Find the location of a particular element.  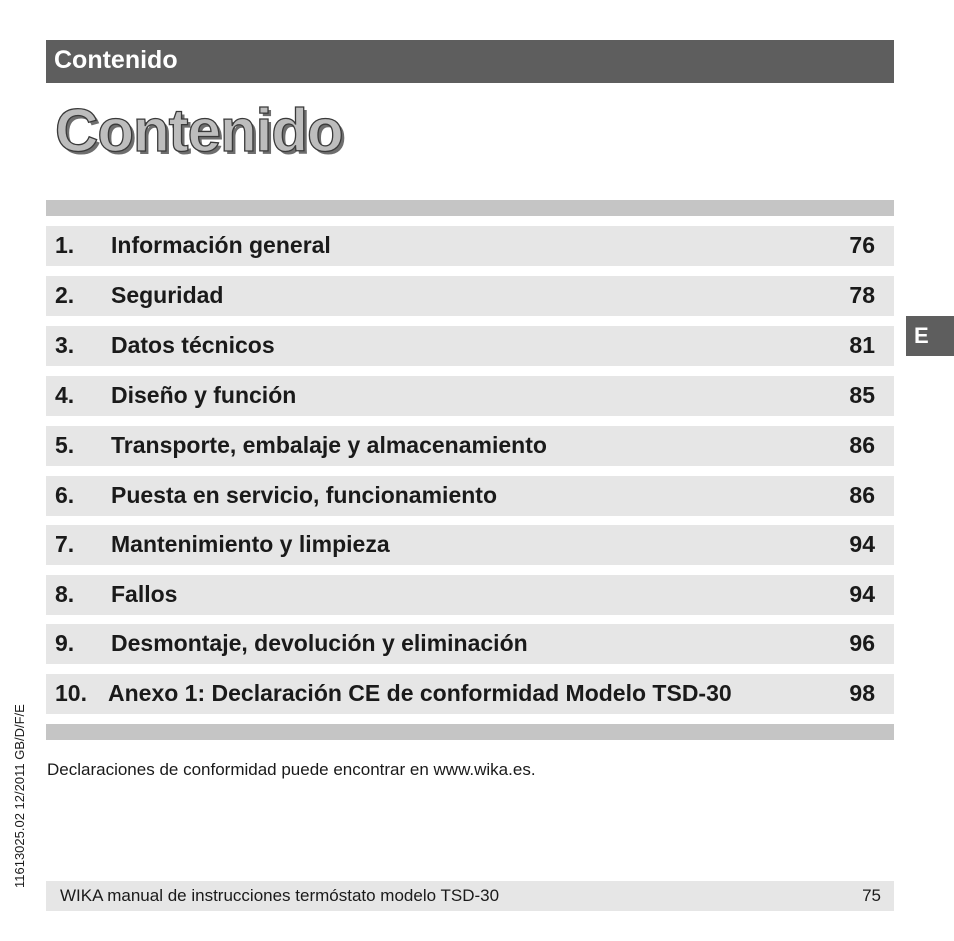

section-header-label: Contenido is located at coordinates (116, 60).